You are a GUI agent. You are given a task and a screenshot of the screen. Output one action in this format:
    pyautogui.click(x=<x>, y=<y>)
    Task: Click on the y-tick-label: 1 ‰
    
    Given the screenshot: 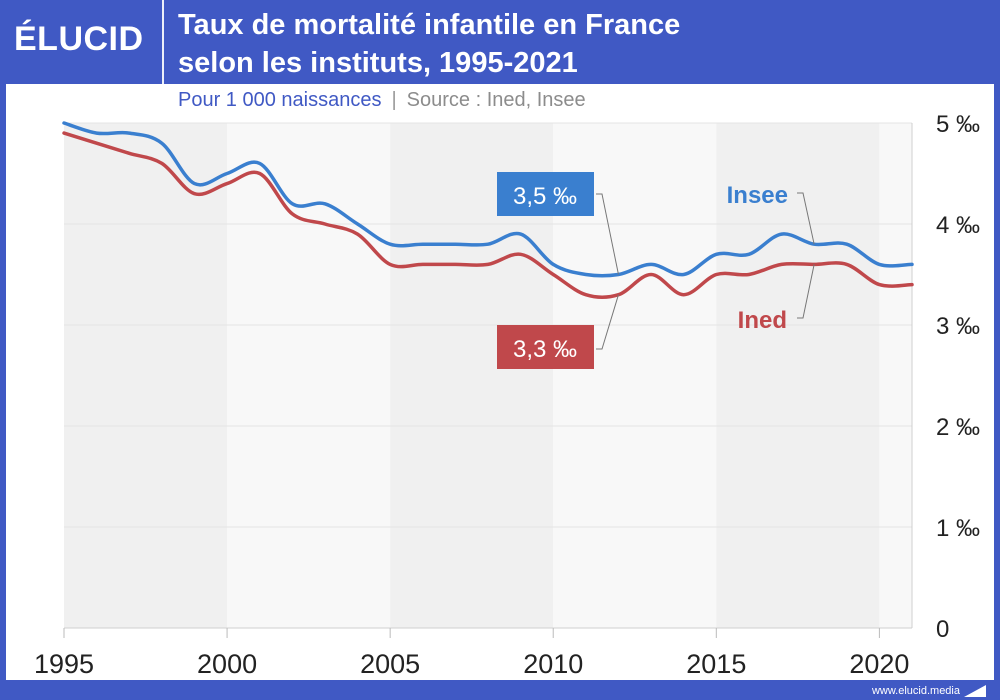 What is the action you would take?
    pyautogui.click(x=958, y=528)
    